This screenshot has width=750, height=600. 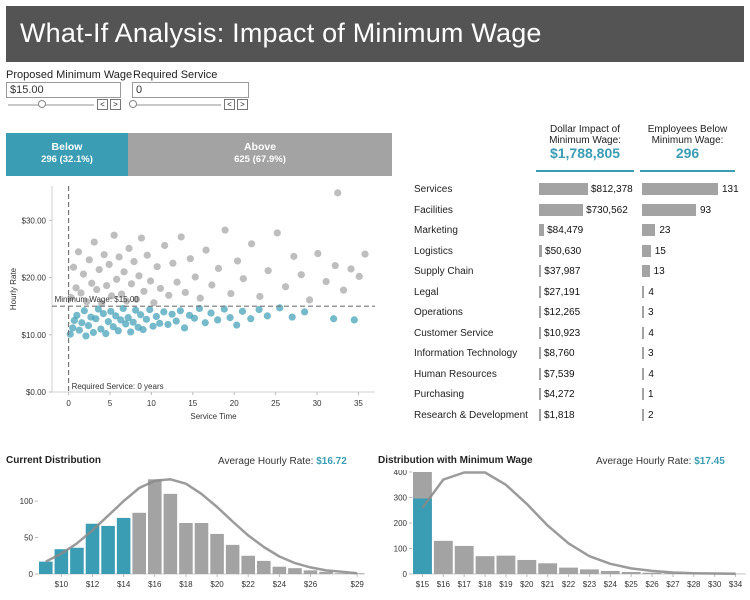 What do you see at coordinates (660, 461) in the screenshot?
I see `min-wage-average-label: Average Hourly Rate: $17.45` at bounding box center [660, 461].